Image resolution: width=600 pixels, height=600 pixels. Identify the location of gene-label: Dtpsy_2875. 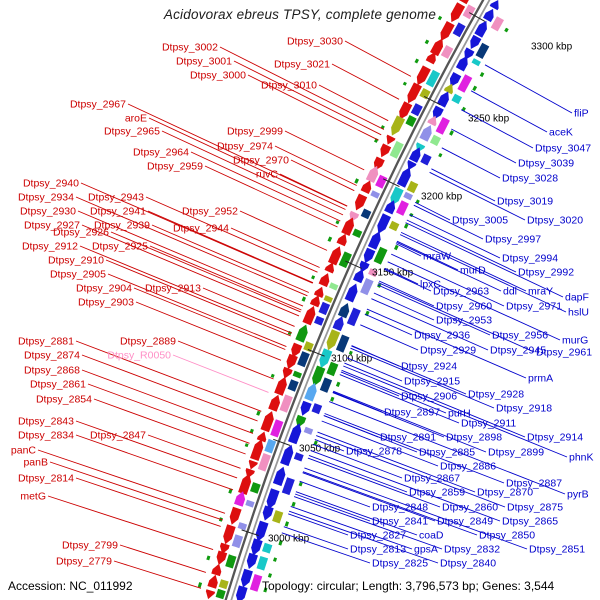
(535, 508).